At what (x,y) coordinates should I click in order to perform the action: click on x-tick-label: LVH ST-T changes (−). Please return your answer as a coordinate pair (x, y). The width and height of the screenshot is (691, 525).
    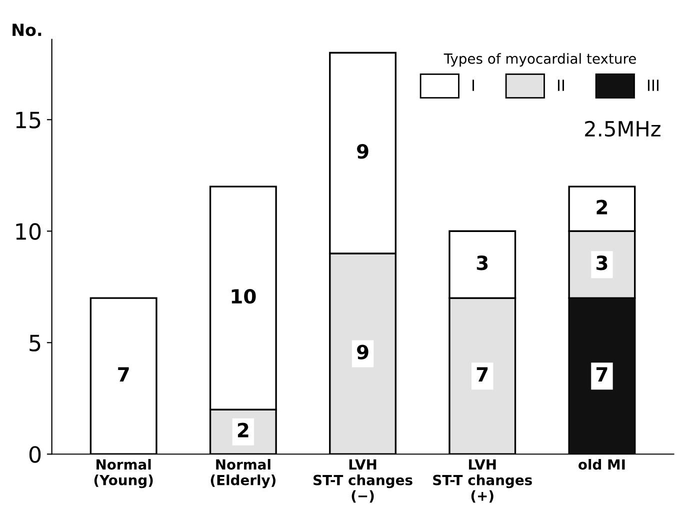
    Looking at the image, I should click on (363, 481).